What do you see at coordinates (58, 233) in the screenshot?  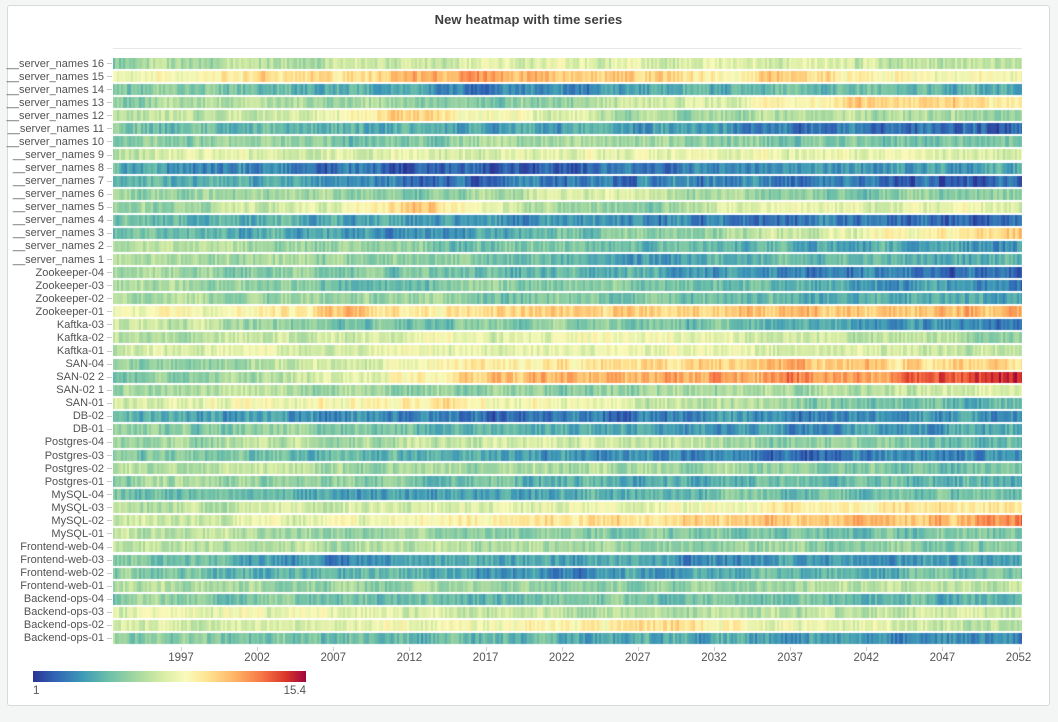 I see `row-label: __server_names 3` at bounding box center [58, 233].